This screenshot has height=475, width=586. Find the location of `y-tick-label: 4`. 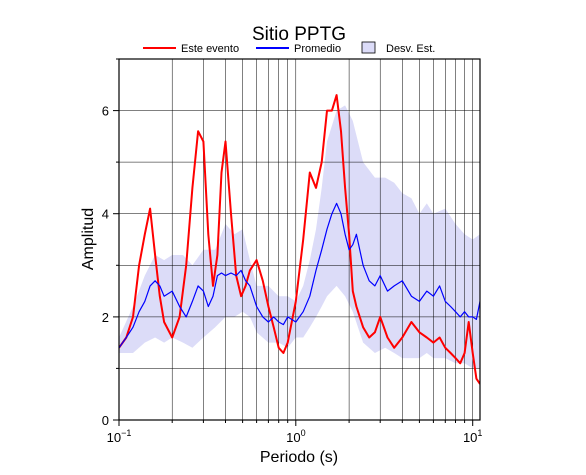

y-tick-label: 4 is located at coordinates (105, 214).